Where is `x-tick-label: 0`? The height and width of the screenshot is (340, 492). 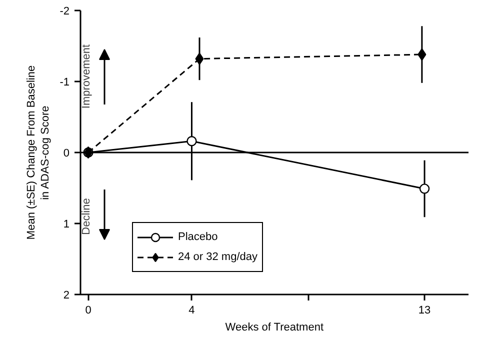 x-tick-label: 0 is located at coordinates (88, 310).